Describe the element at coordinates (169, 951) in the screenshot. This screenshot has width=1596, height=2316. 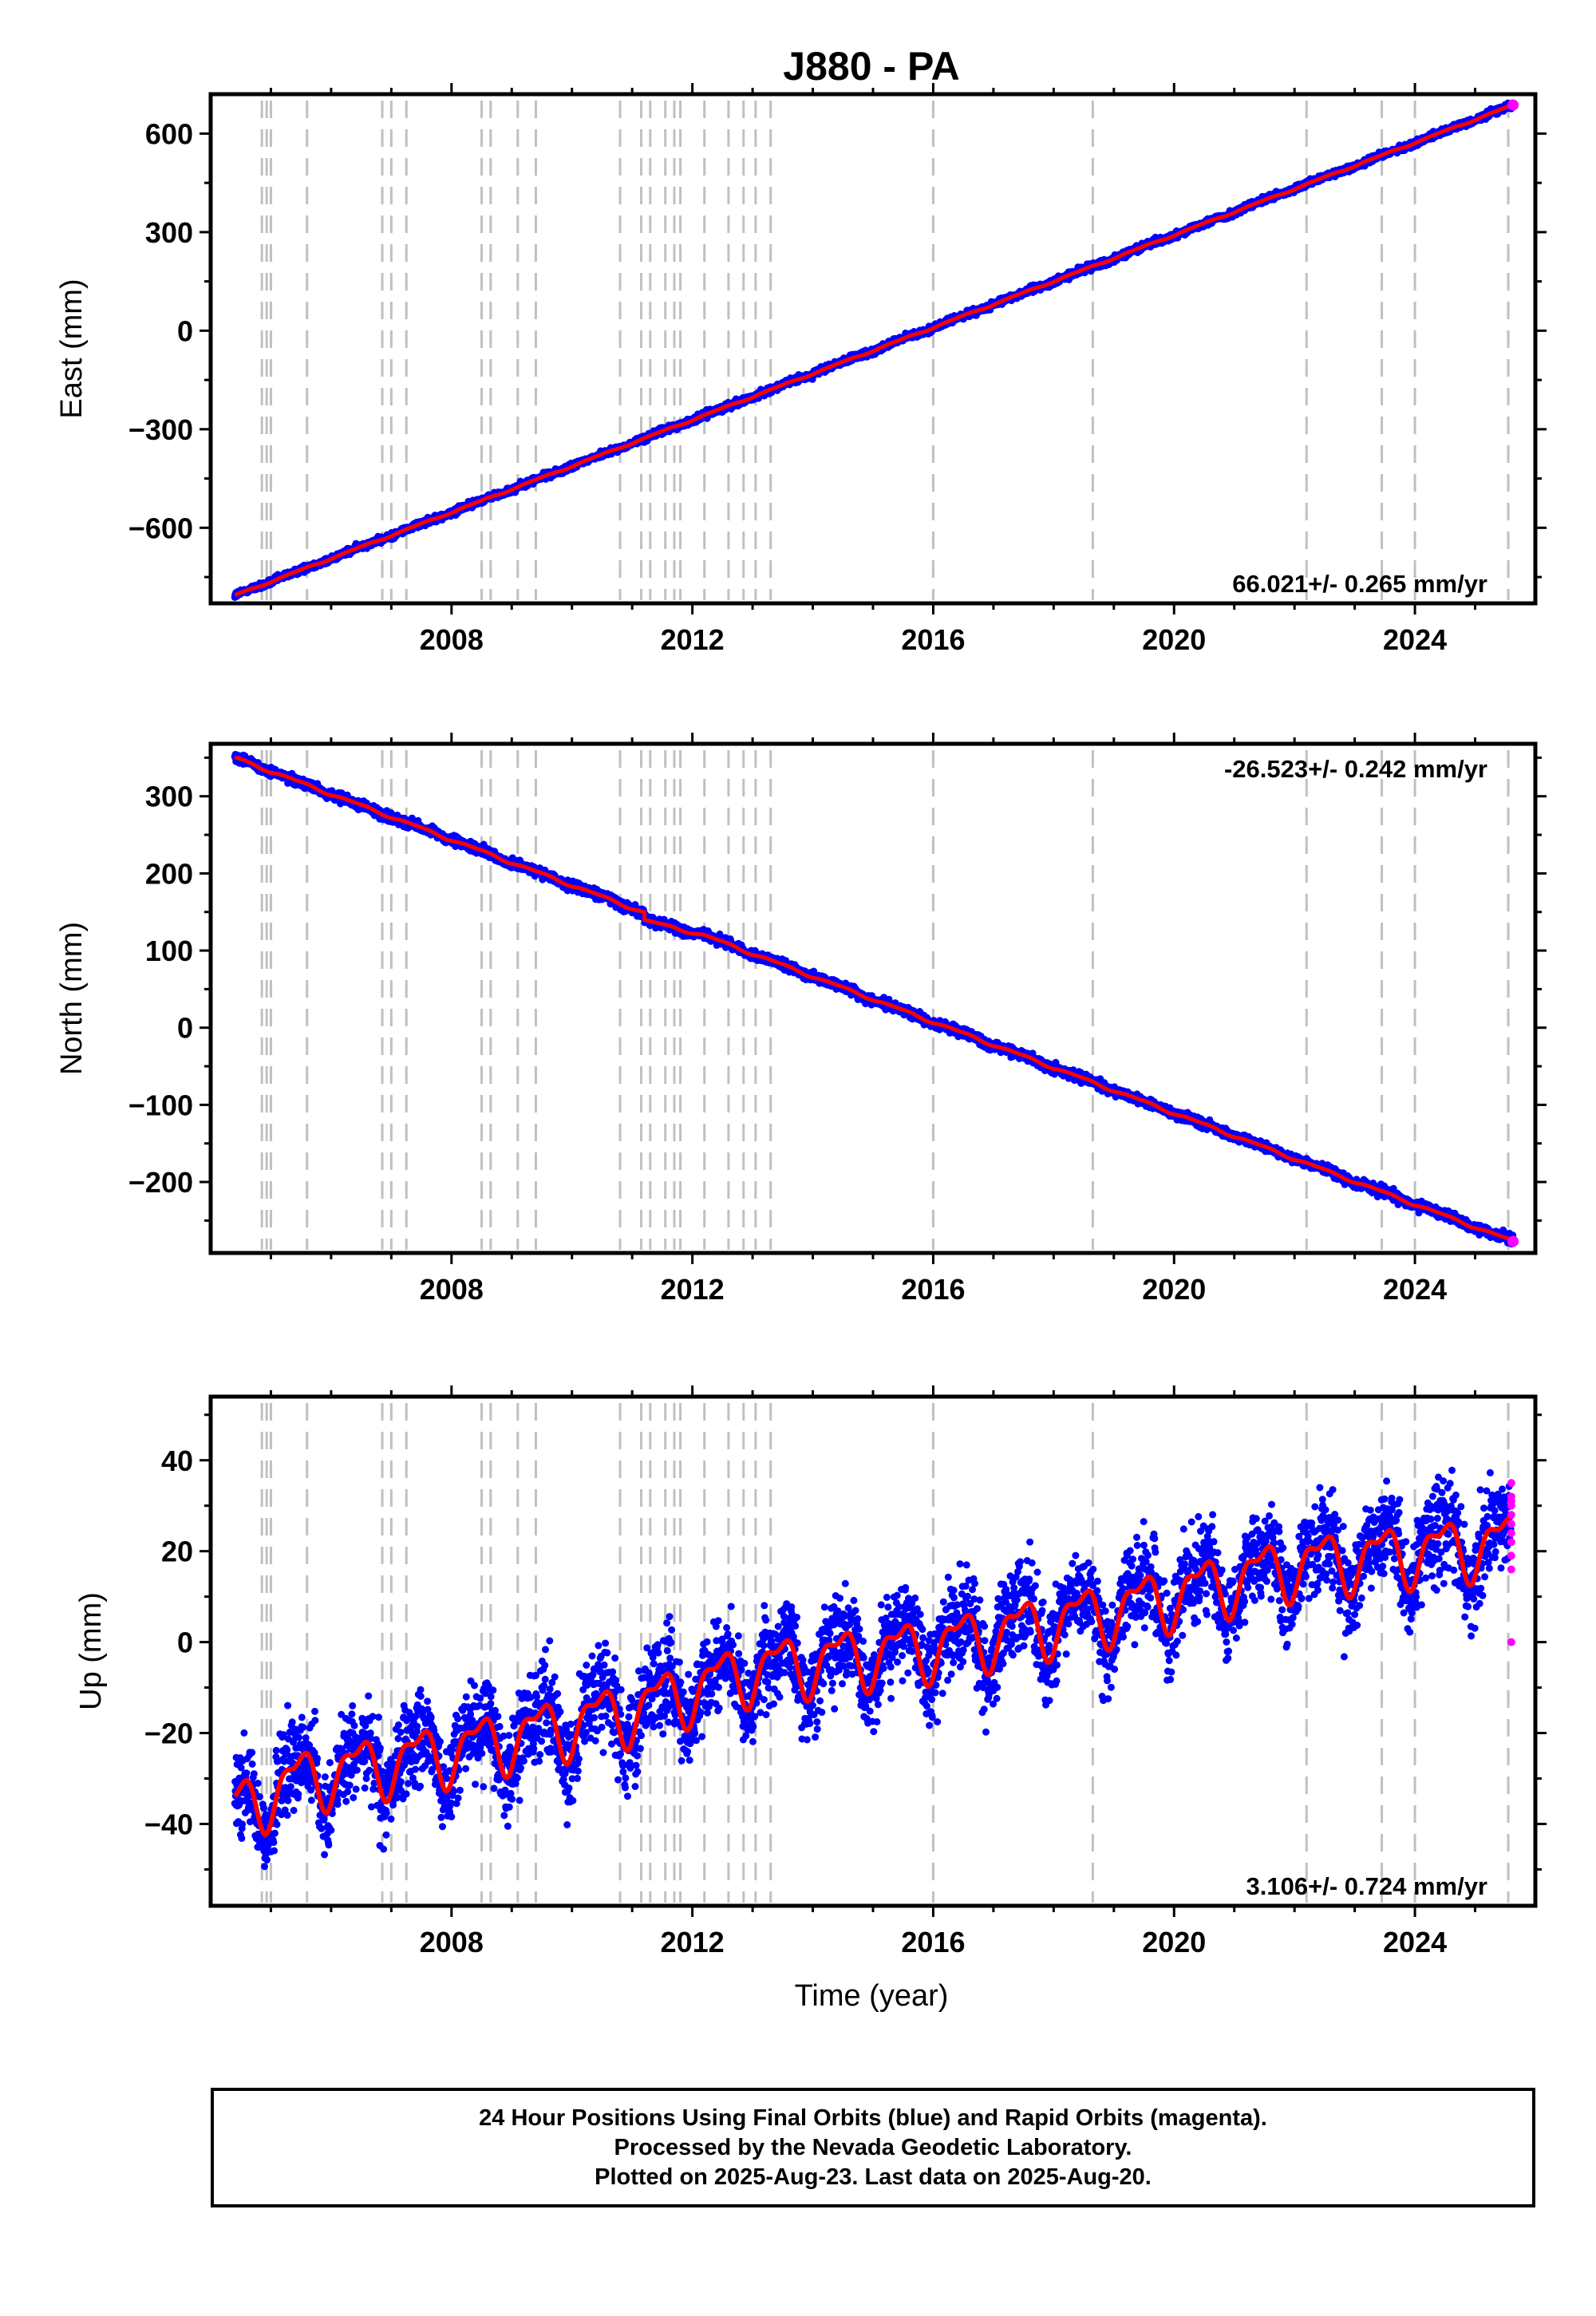
I see `y-tick-label: 100` at that location.